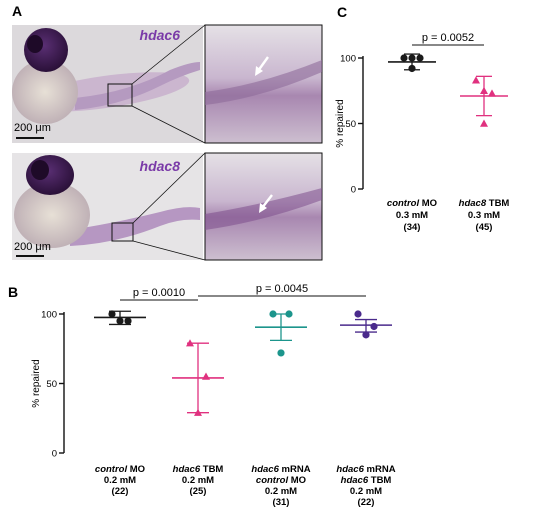 Image resolution: width=550 pixels, height=518 pixels. I want to click on zoom-box-hdac8, so click(122, 232).